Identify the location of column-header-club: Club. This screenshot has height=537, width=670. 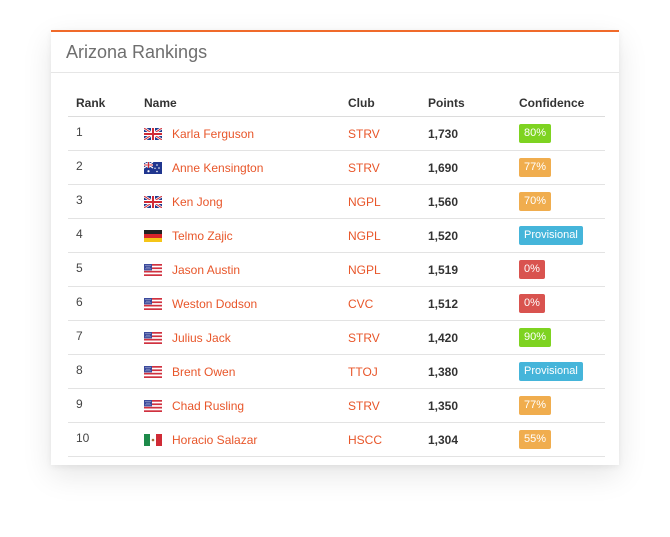
(380, 103).